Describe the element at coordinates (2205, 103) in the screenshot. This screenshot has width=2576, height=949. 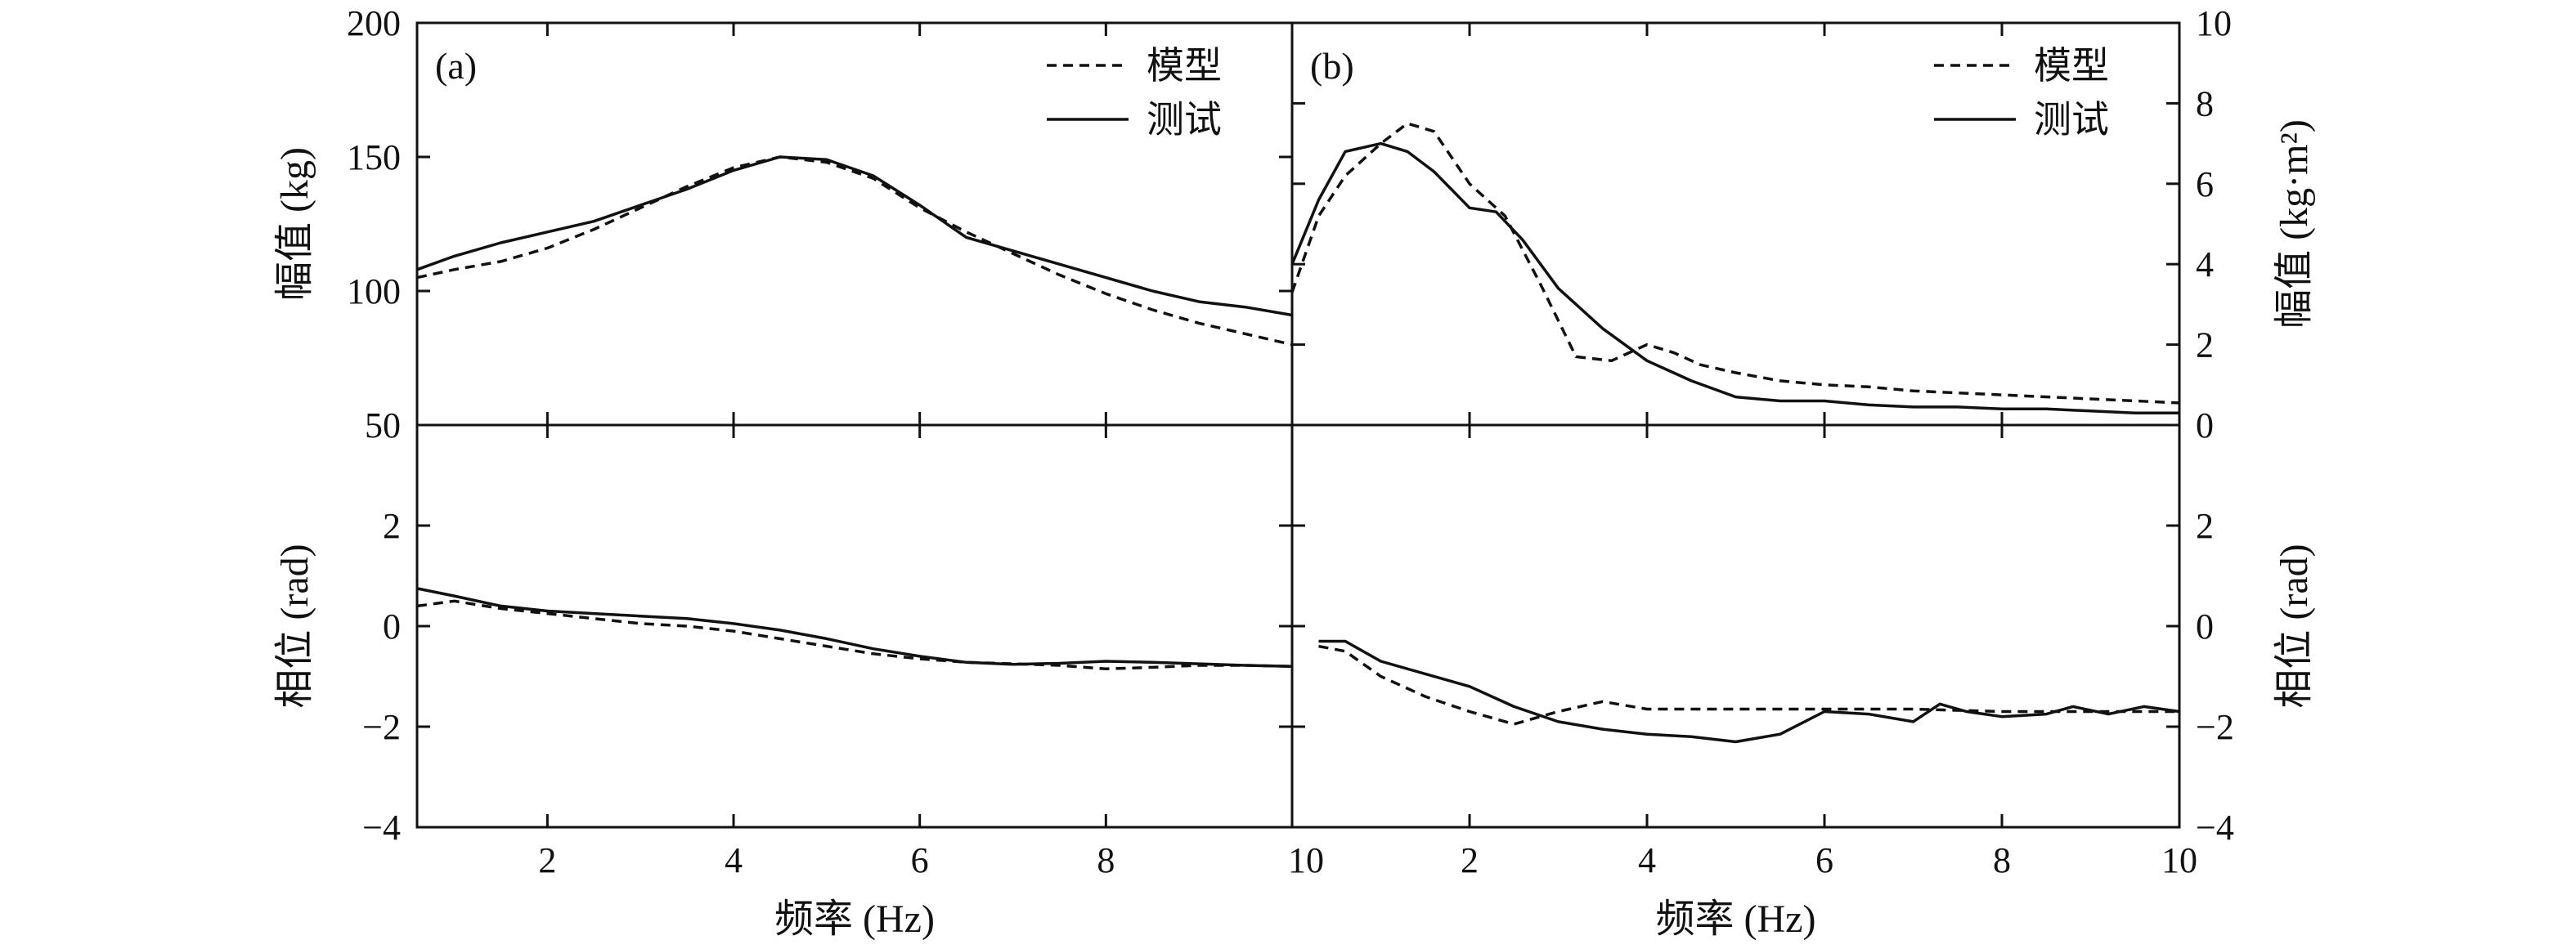
I see `y-tick-label: 8` at that location.